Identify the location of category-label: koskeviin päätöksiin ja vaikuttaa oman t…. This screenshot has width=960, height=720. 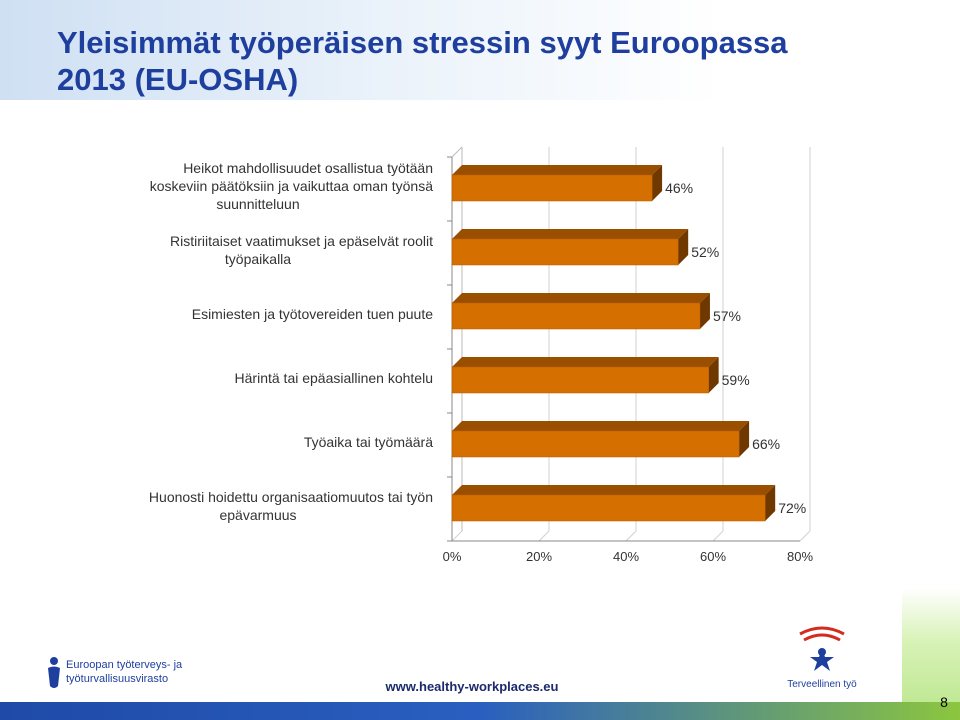
(291, 186).